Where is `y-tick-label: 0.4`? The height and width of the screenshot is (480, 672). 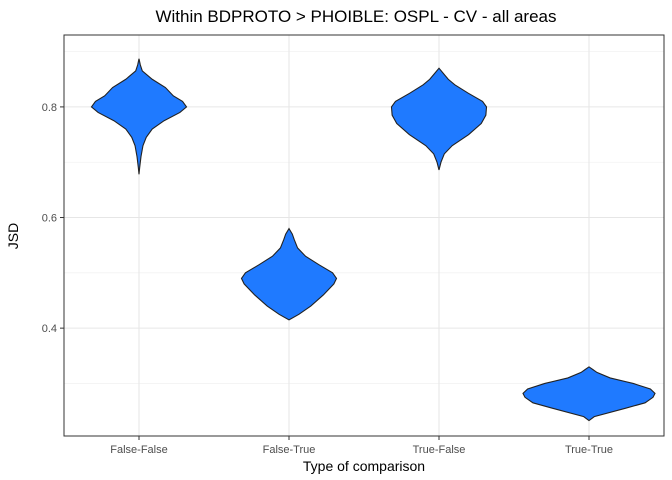
y-tick-label: 0.4 is located at coordinates (49, 329).